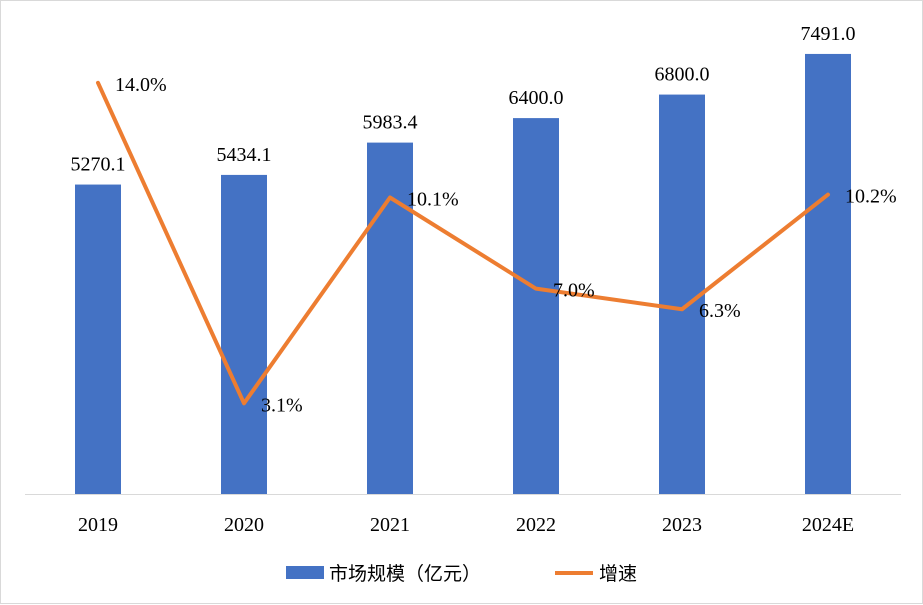  What do you see at coordinates (282, 405) in the screenshot?
I see `line-data-label: 3.1%` at bounding box center [282, 405].